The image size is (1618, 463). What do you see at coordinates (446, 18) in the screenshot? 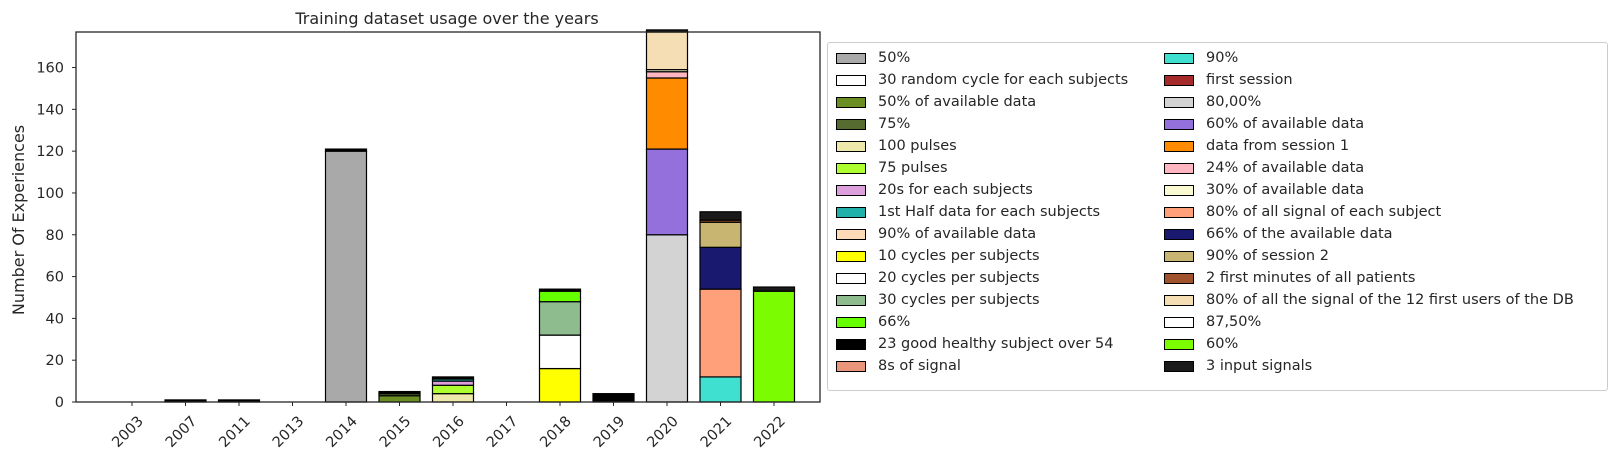
I see `chart-title: Training dataset usage over the years` at bounding box center [446, 18].